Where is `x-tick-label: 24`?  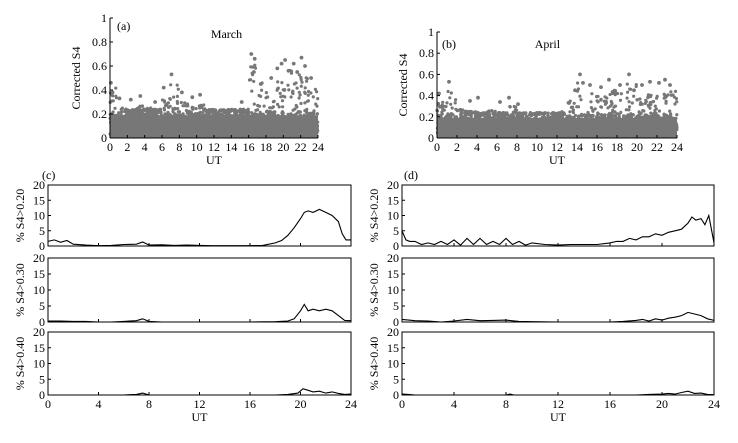 x-tick-label: 24 is located at coordinates (351, 404).